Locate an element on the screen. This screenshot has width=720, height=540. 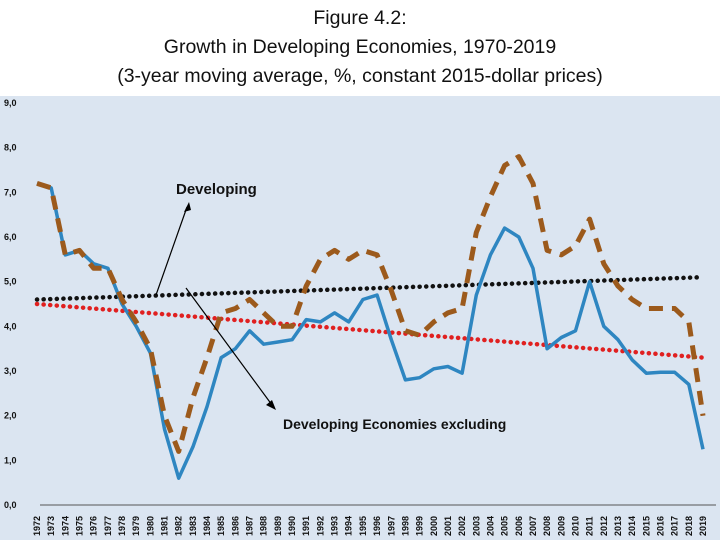
y-tick-label: 8,0 is located at coordinates (10, 148).